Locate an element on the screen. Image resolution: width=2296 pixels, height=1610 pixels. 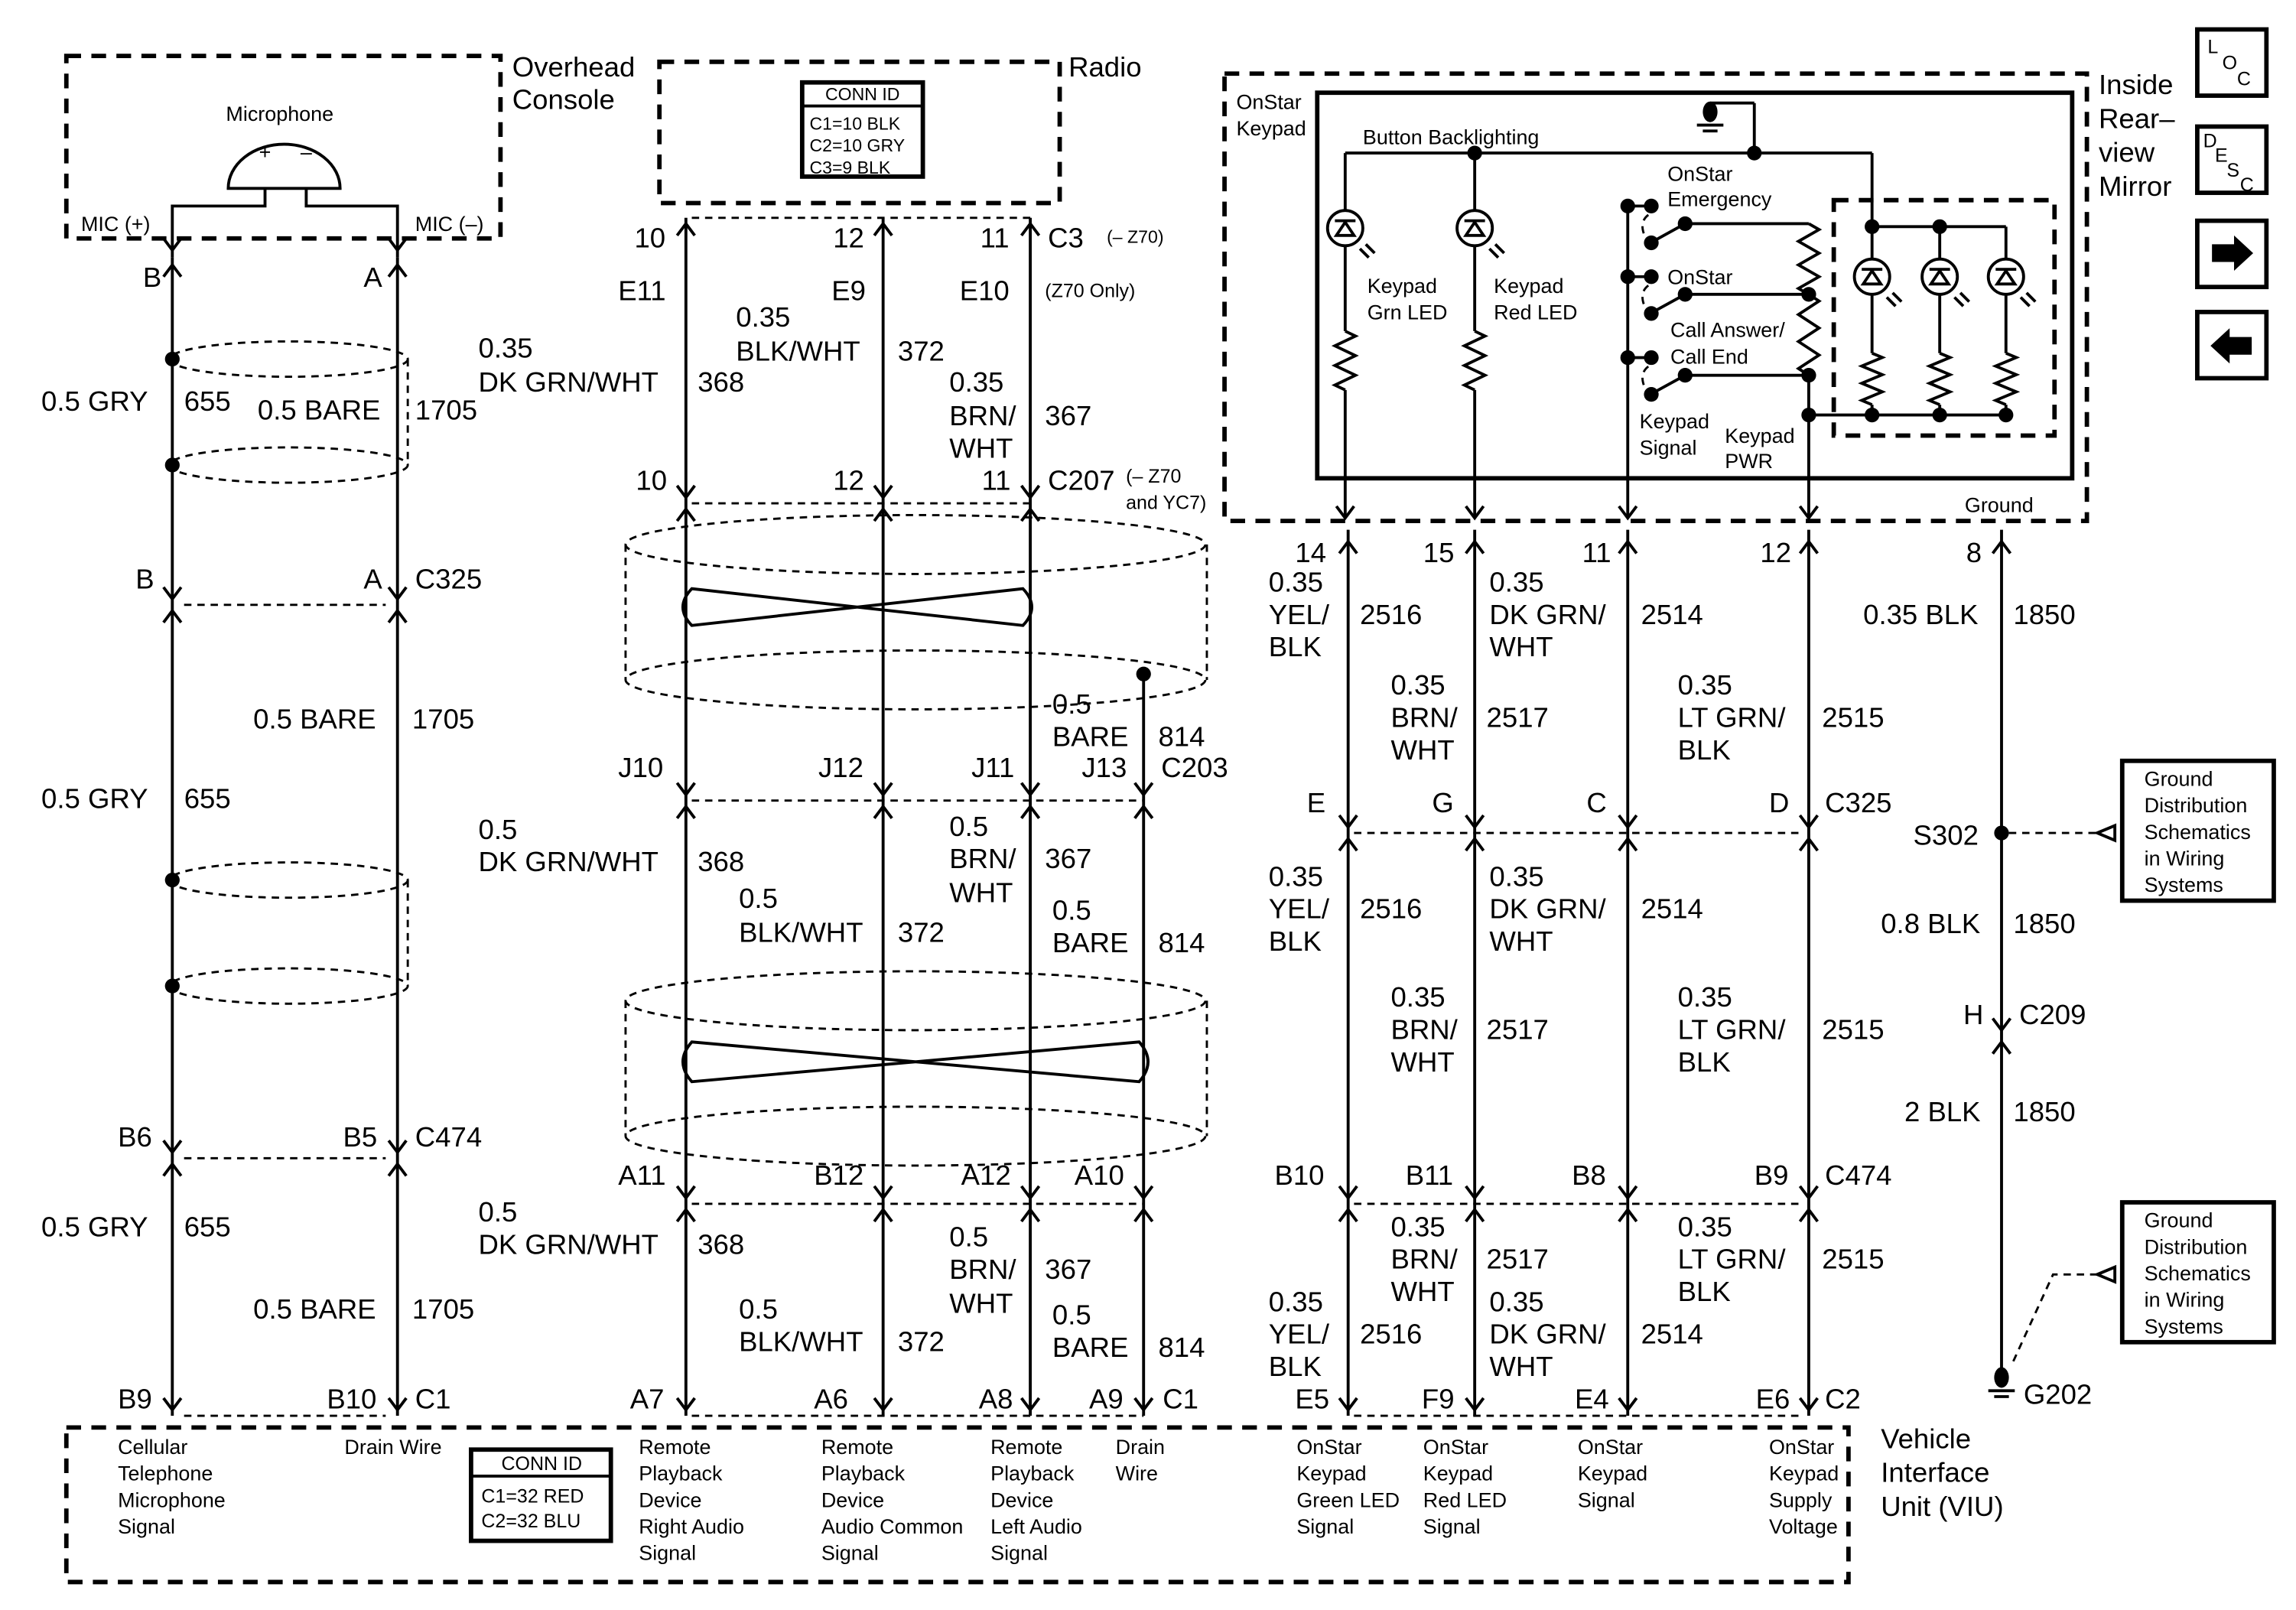
previous-page-button-frame is located at coordinates (2232, 345).